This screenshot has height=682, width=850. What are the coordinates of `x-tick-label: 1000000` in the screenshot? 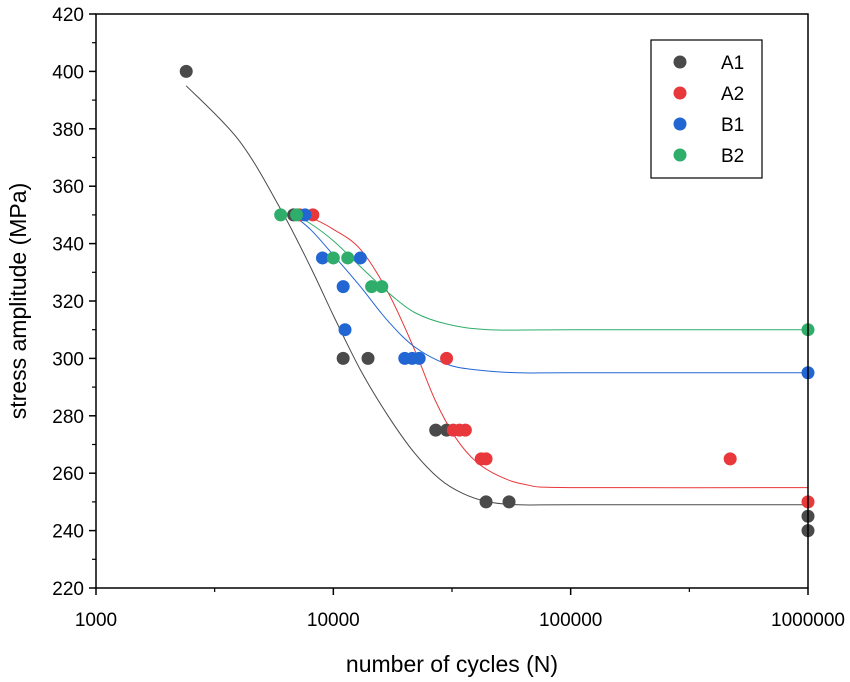 It's located at (808, 620).